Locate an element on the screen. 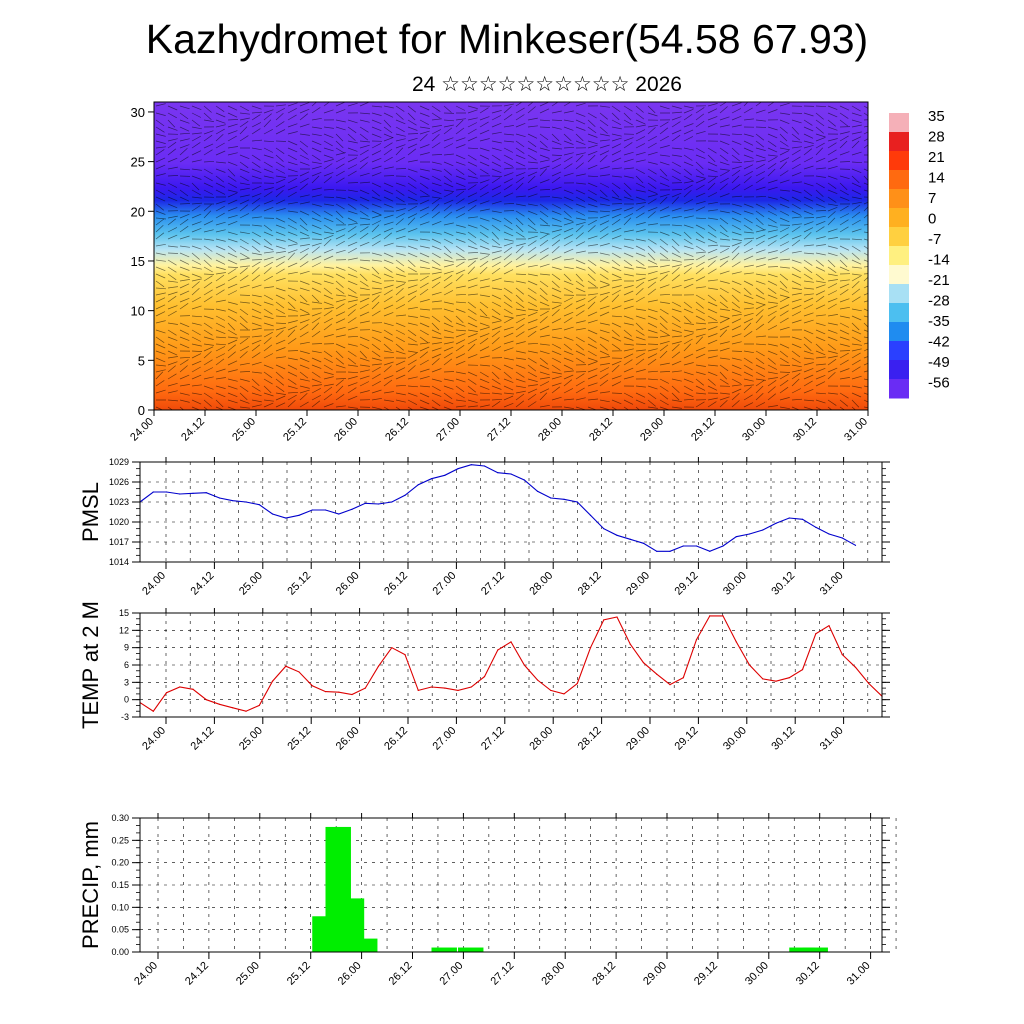  colorbar-label: -21 is located at coordinates (939, 280).